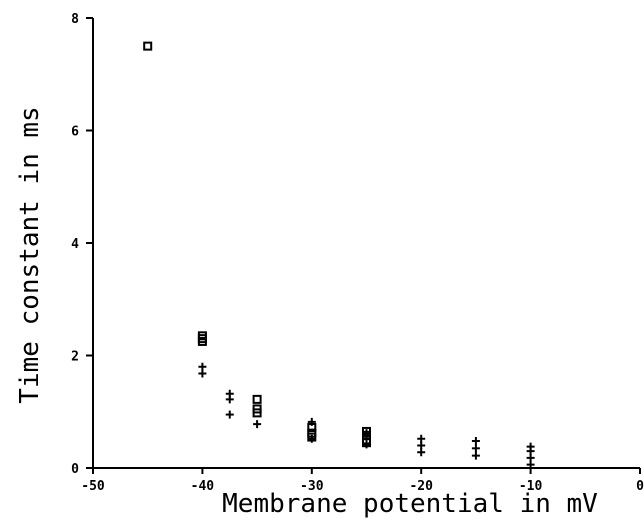 This screenshot has width=644, height=529. What do you see at coordinates (93, 486) in the screenshot?
I see `x-tick-label: -50` at bounding box center [93, 486].